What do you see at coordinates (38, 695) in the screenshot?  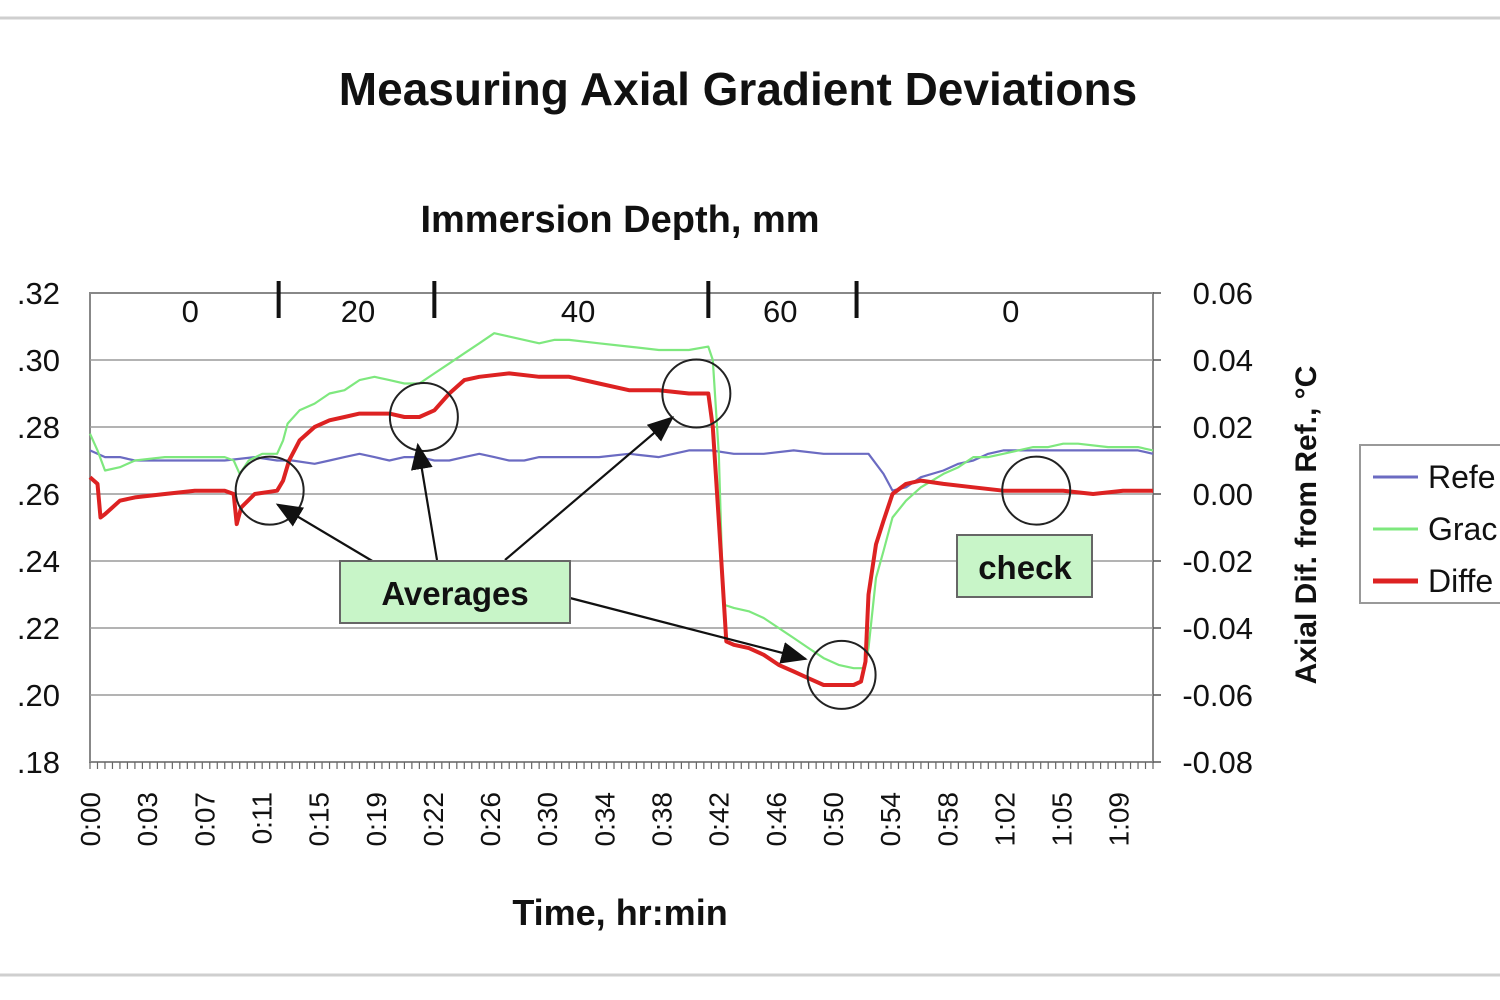 I see `y-left-tick-label: .20` at bounding box center [38, 695].